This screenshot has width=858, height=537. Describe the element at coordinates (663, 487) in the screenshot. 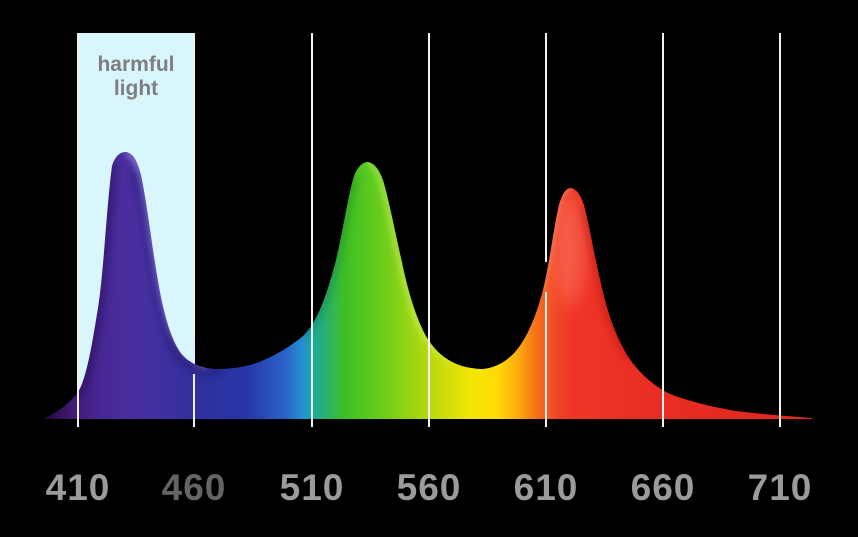

I see `tick-label-660: 660` at that location.